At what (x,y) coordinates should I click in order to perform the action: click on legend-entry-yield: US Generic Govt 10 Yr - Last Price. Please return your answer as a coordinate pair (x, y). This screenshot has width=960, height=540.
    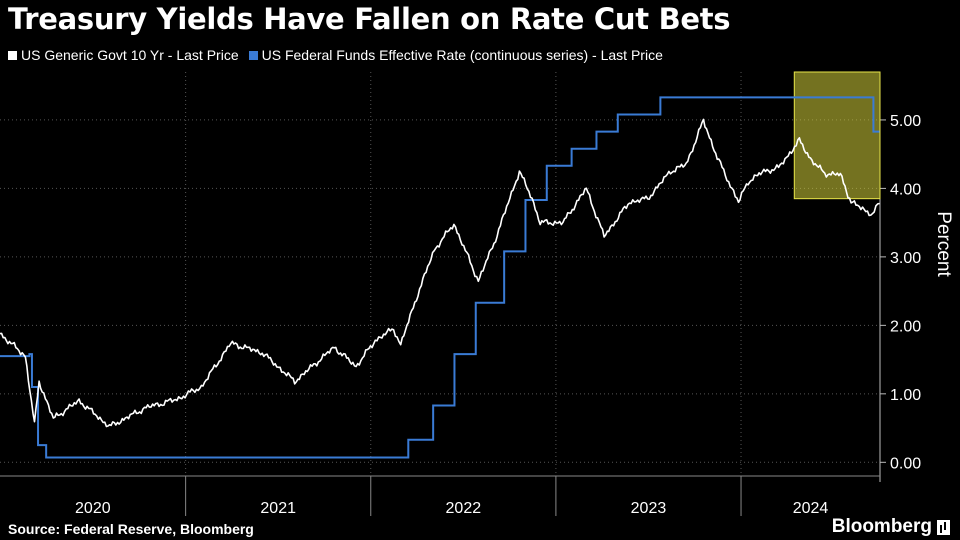
    Looking at the image, I should click on (123, 55).